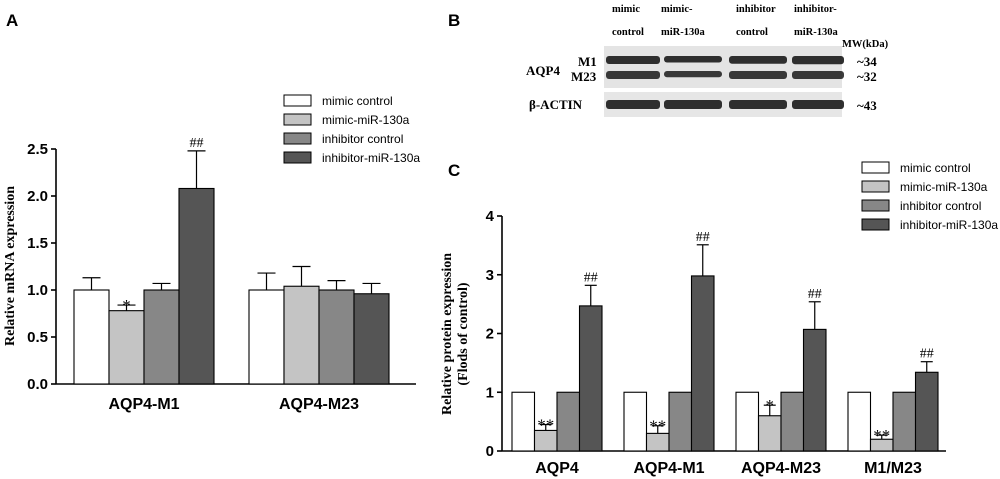 This screenshot has height=479, width=1000. What do you see at coordinates (143, 404) in the screenshot?
I see `a-category-label: AQP4-M1` at bounding box center [143, 404].